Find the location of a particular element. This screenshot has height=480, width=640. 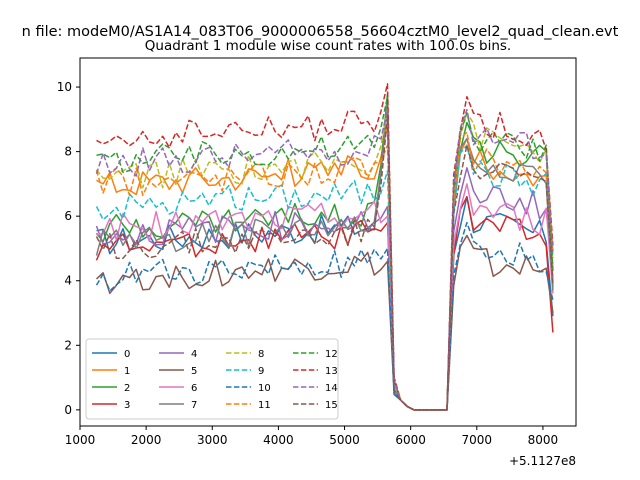

x-tick-label: 6000 is located at coordinates (410, 440).